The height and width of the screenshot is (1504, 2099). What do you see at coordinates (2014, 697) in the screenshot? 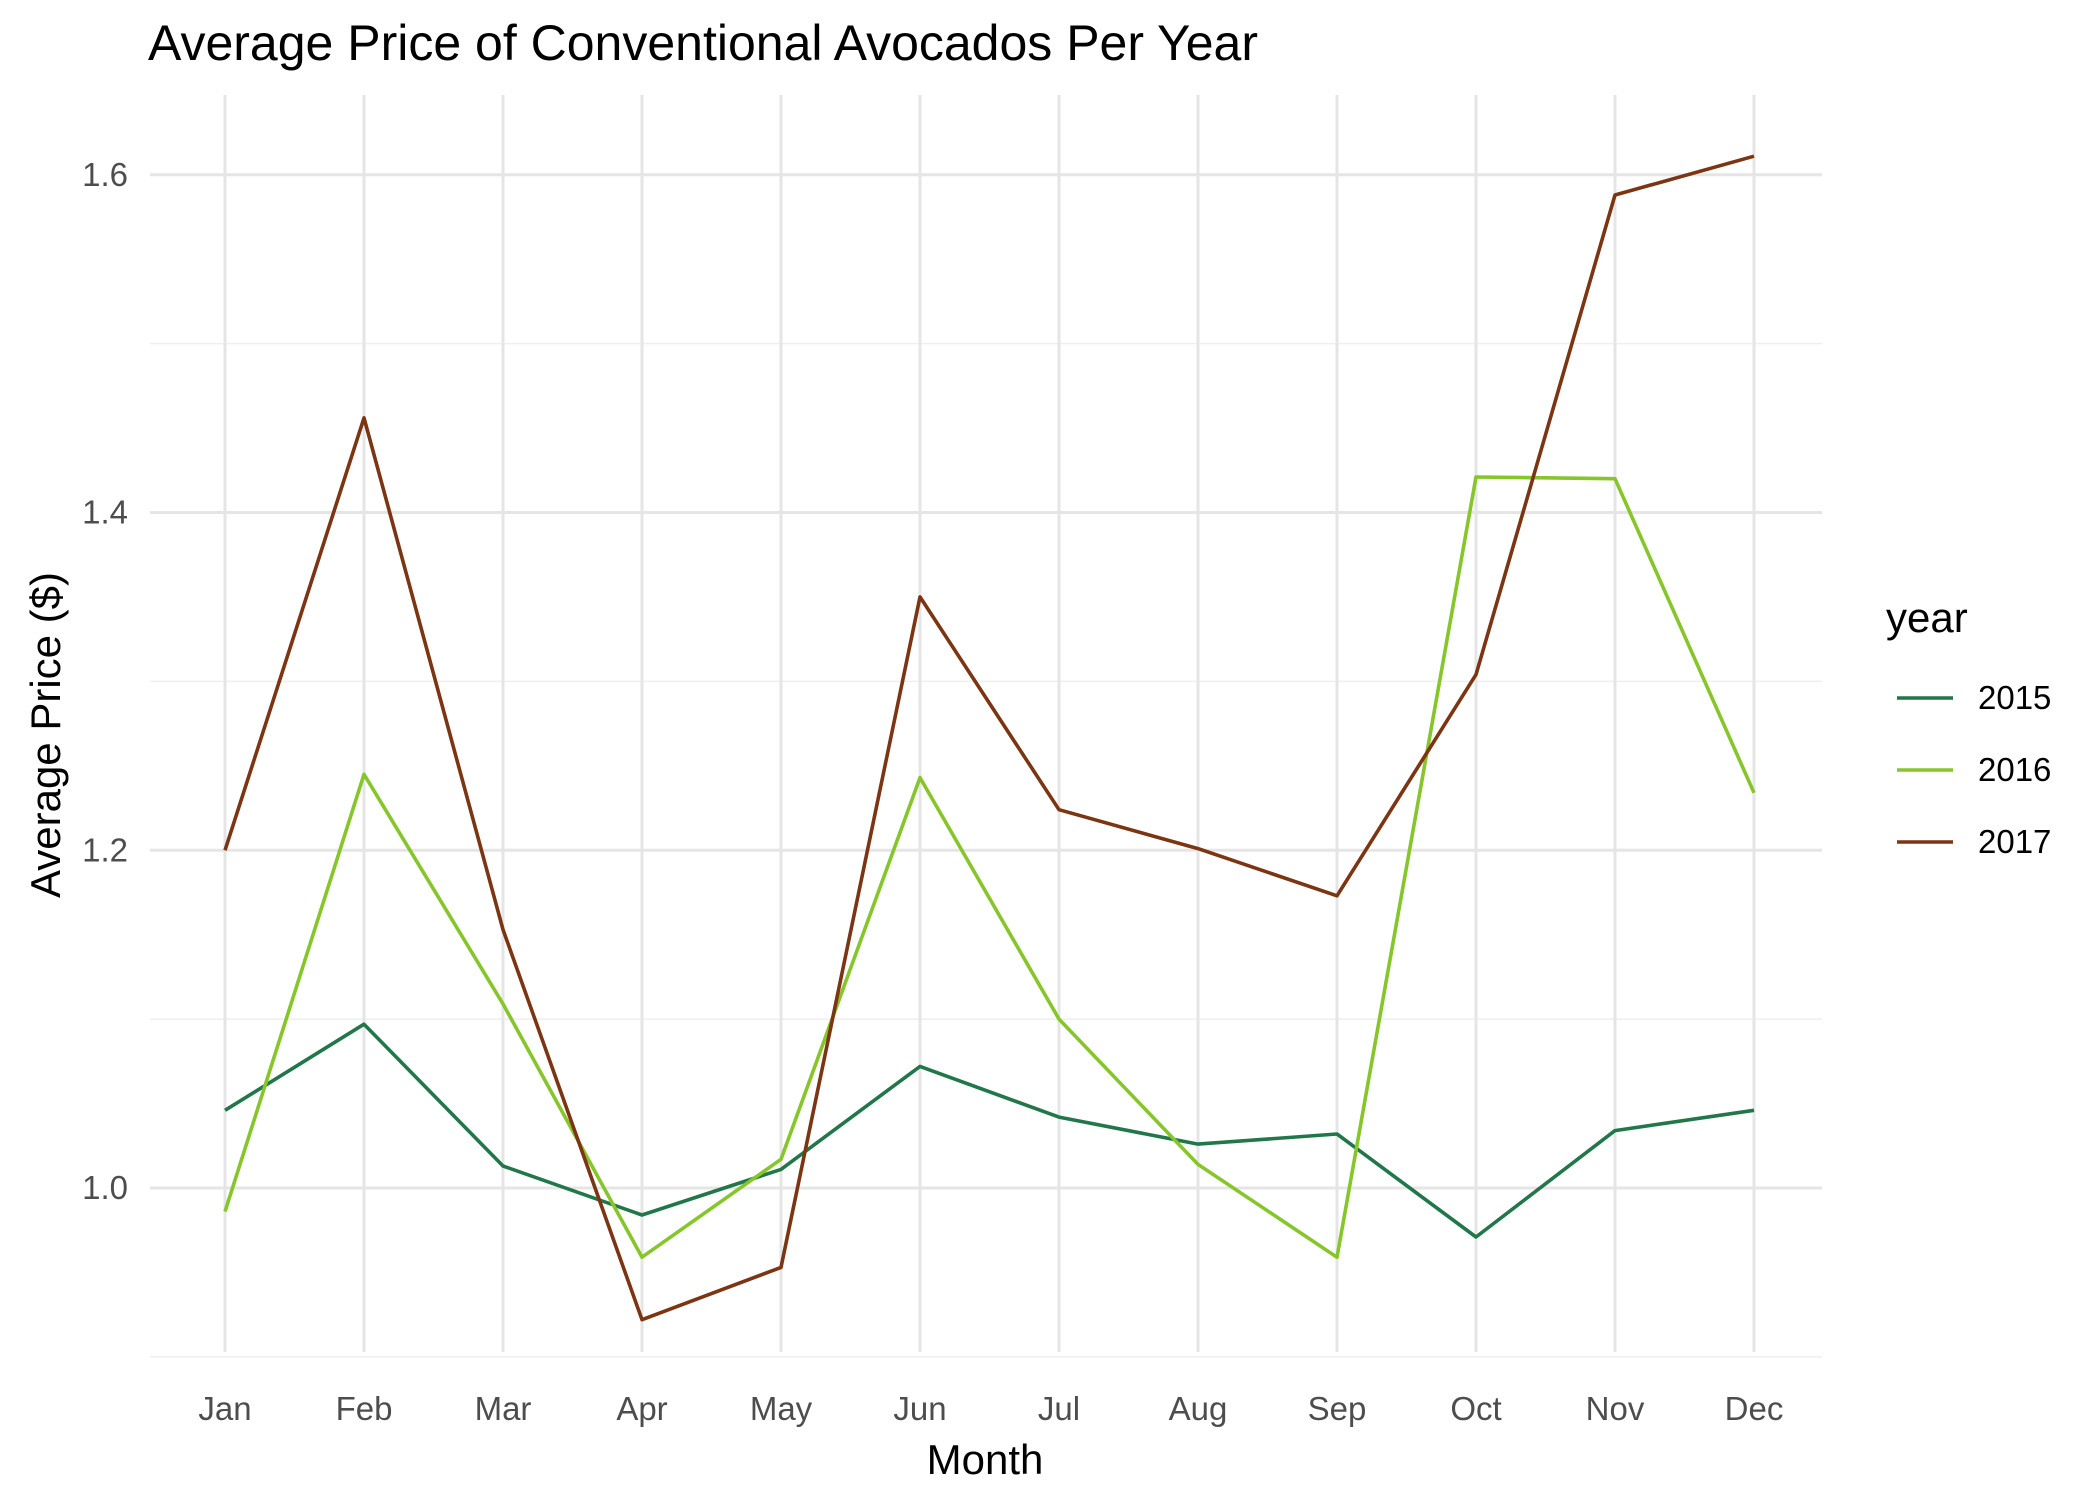
I see `legend-label-2015: 2015` at bounding box center [2014, 697].